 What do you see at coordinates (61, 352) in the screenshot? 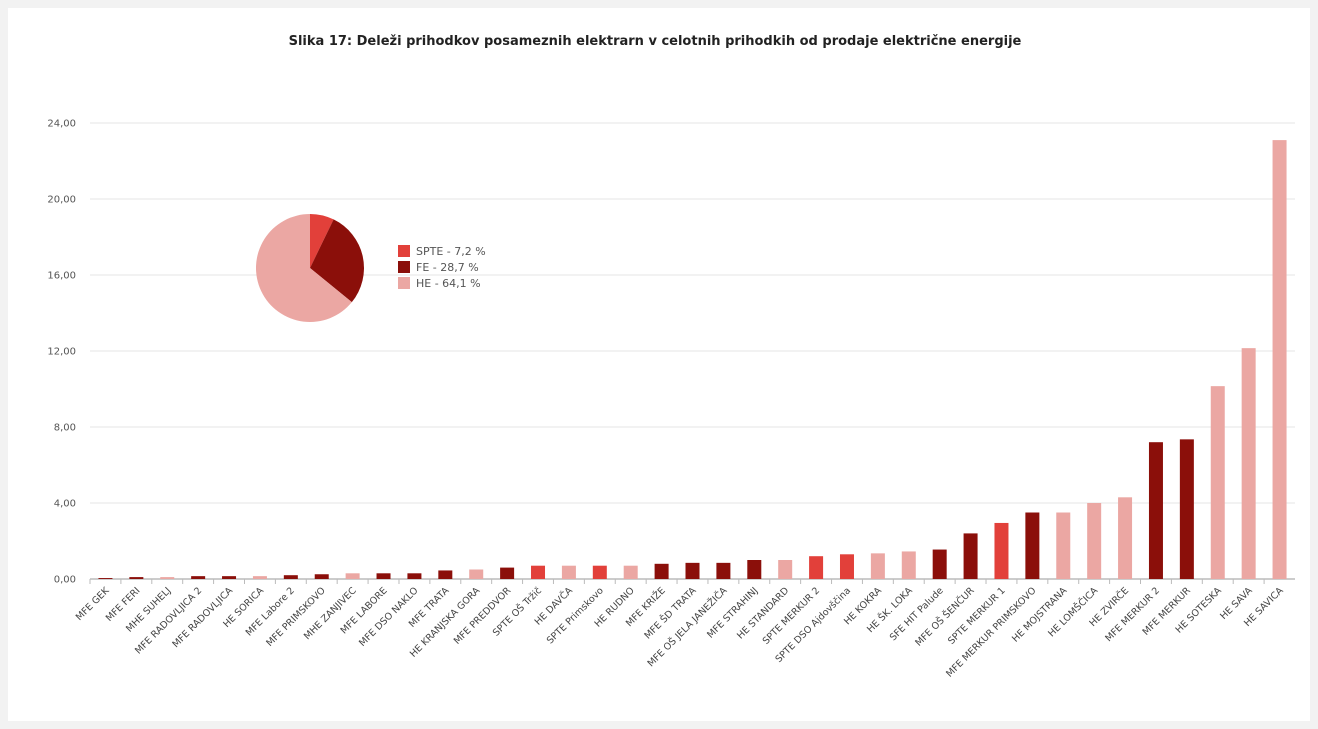
I see `y-tick-label: 12,00` at bounding box center [61, 352].